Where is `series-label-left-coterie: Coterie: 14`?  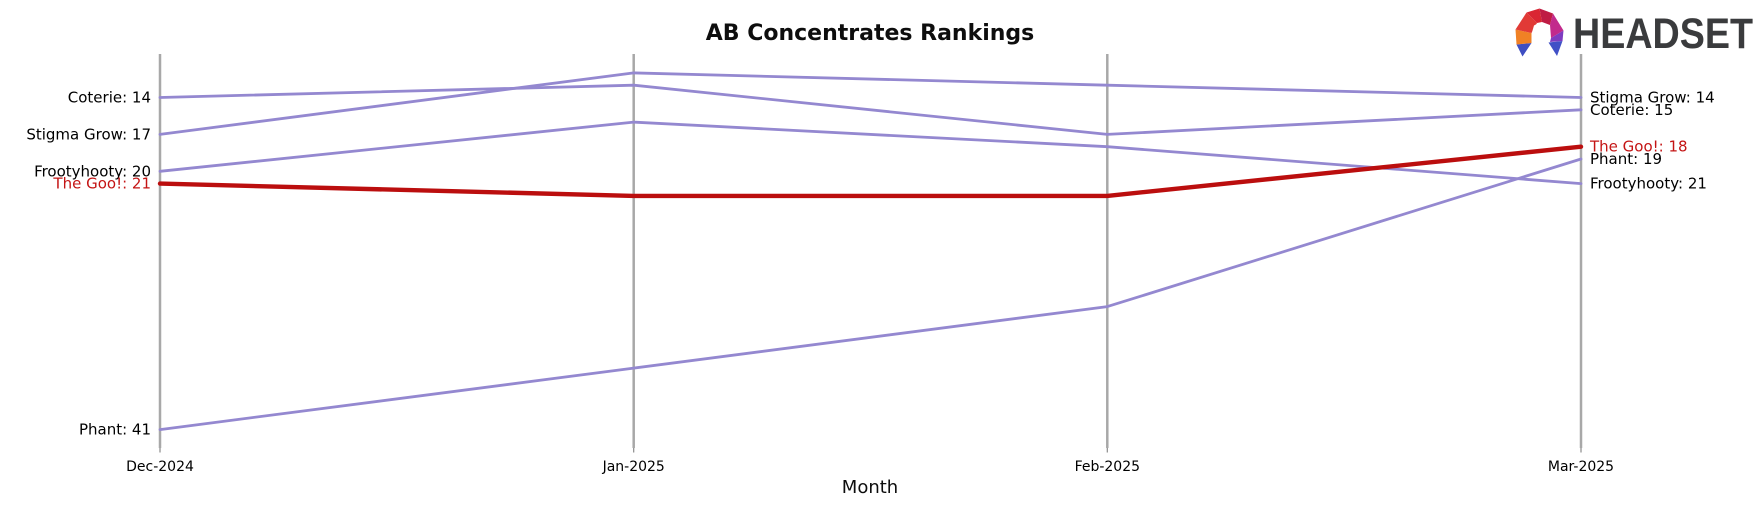 series-label-left-coterie: Coterie: 14 is located at coordinates (109, 98).